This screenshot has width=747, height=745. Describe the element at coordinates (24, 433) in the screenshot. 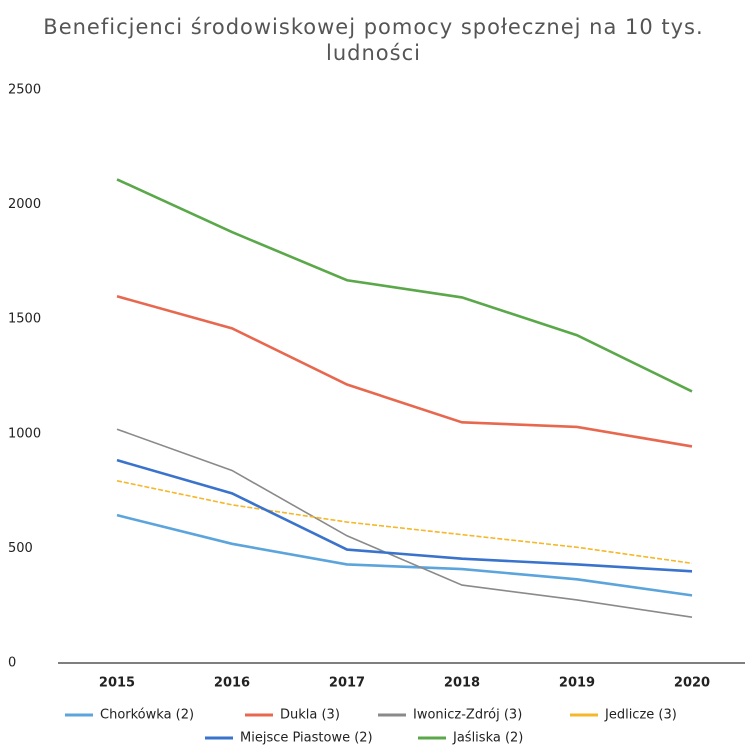

I see `y-tick-label: 1000` at that location.